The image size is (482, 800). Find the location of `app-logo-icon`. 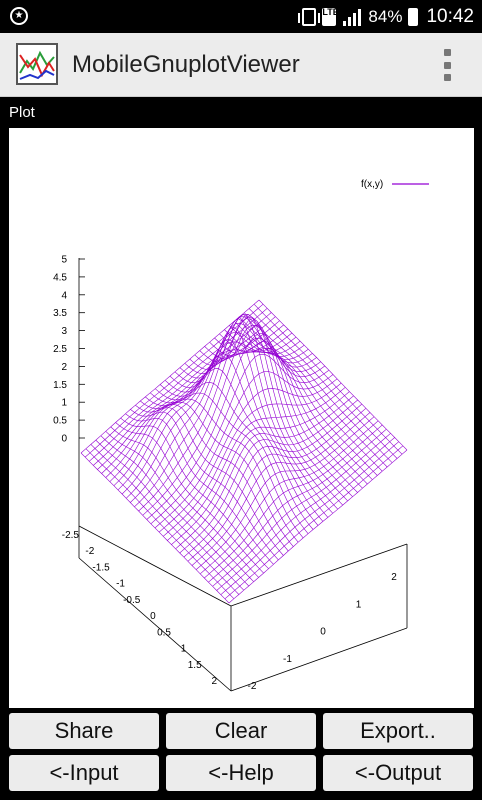

app-logo-icon is located at coordinates (37, 64).